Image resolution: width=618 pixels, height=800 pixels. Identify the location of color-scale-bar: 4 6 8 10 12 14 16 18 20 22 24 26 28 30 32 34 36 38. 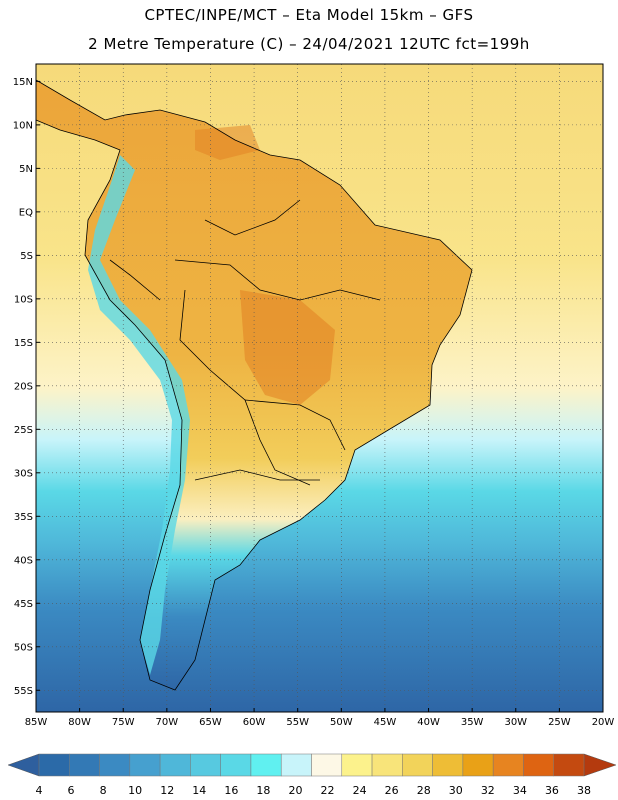
(312, 775).